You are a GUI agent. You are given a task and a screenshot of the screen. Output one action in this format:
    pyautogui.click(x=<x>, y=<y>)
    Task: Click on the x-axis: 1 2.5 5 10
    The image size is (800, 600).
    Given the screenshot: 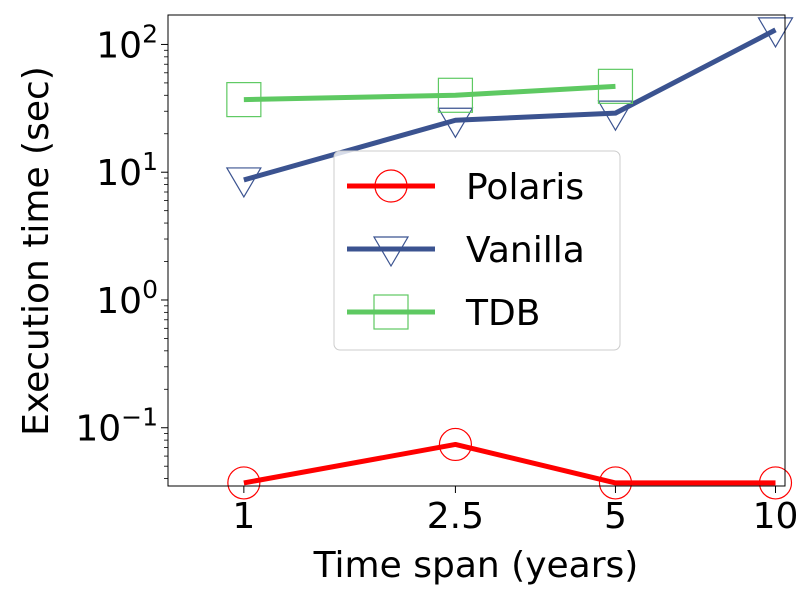 What is the action you would take?
    pyautogui.click(x=515, y=511)
    